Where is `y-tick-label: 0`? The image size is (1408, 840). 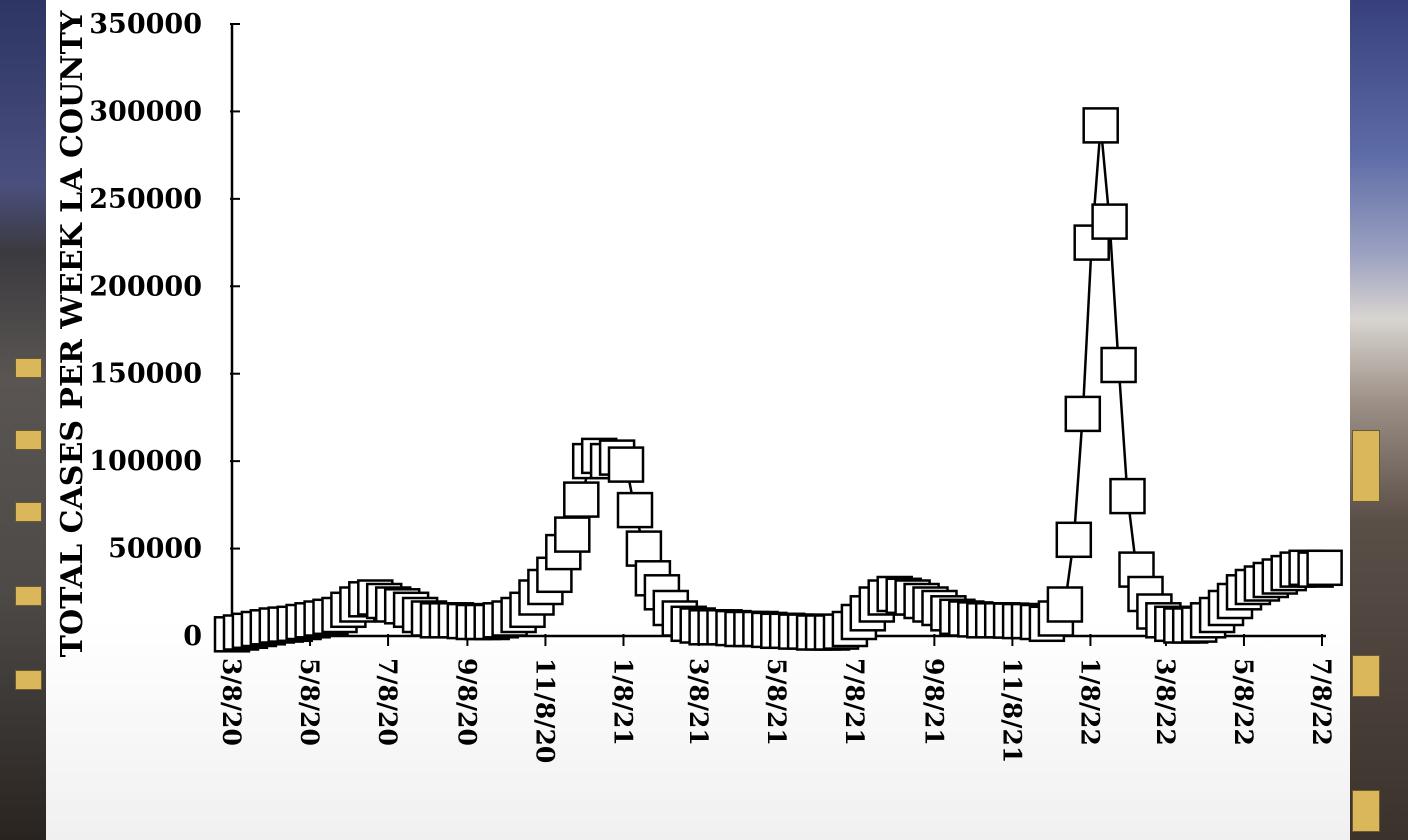 y-tick-label: 0 is located at coordinates (192, 636).